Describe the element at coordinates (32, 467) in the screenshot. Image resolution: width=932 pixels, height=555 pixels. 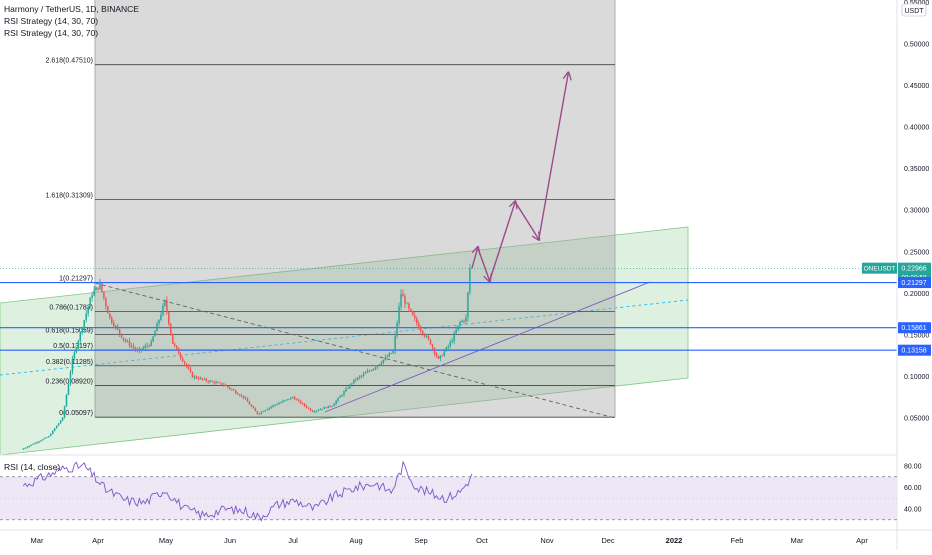
I see `rsi-legend: RSI (14, close)` at that location.